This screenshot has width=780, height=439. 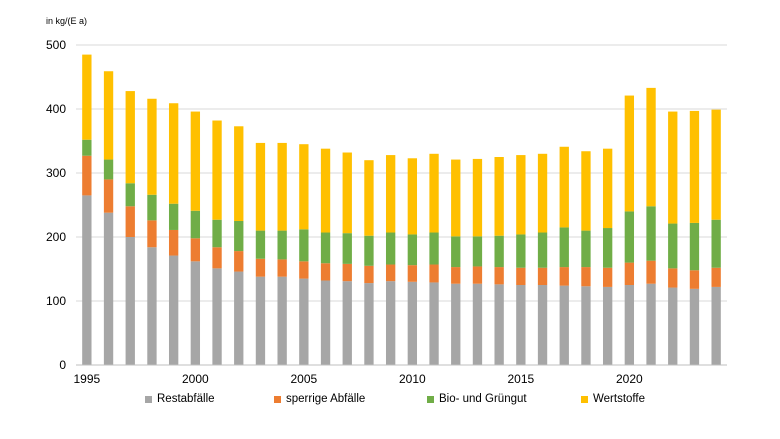 What do you see at coordinates (277, 399) in the screenshot?
I see `legend-swatch-sperrige-abfaelle` at bounding box center [277, 399].